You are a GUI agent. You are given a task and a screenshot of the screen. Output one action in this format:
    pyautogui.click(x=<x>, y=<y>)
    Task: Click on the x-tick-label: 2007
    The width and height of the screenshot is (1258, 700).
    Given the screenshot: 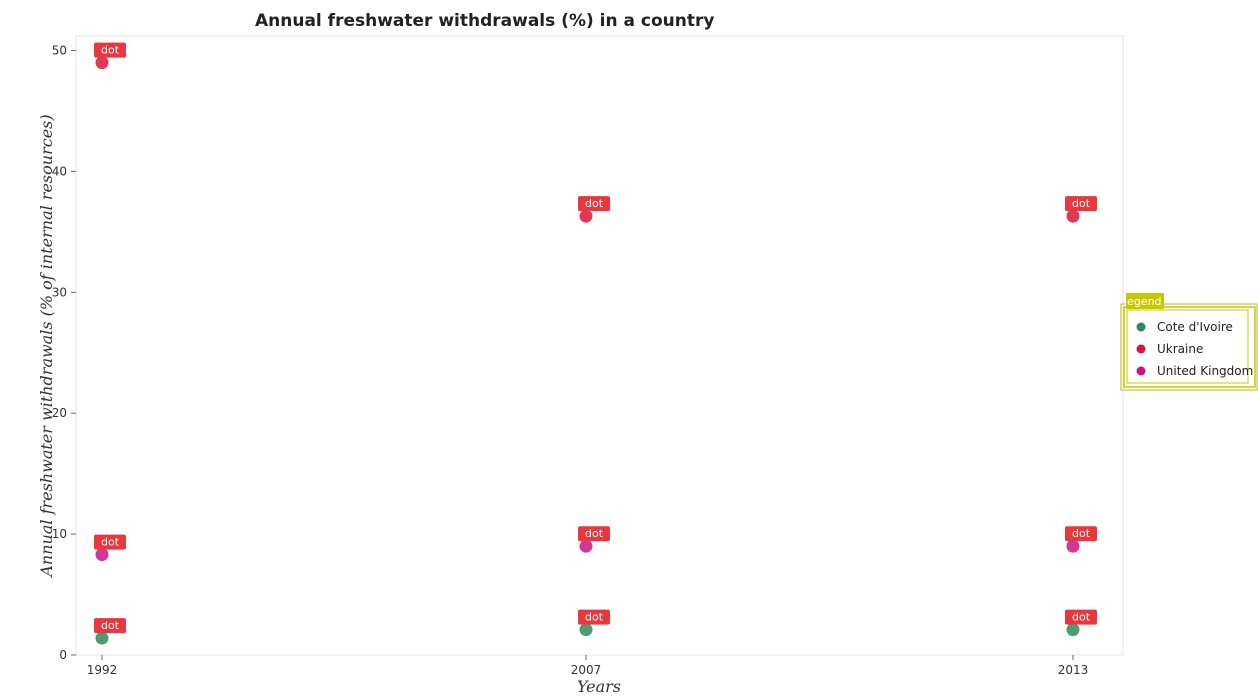 What is the action you would take?
    pyautogui.click(x=586, y=670)
    